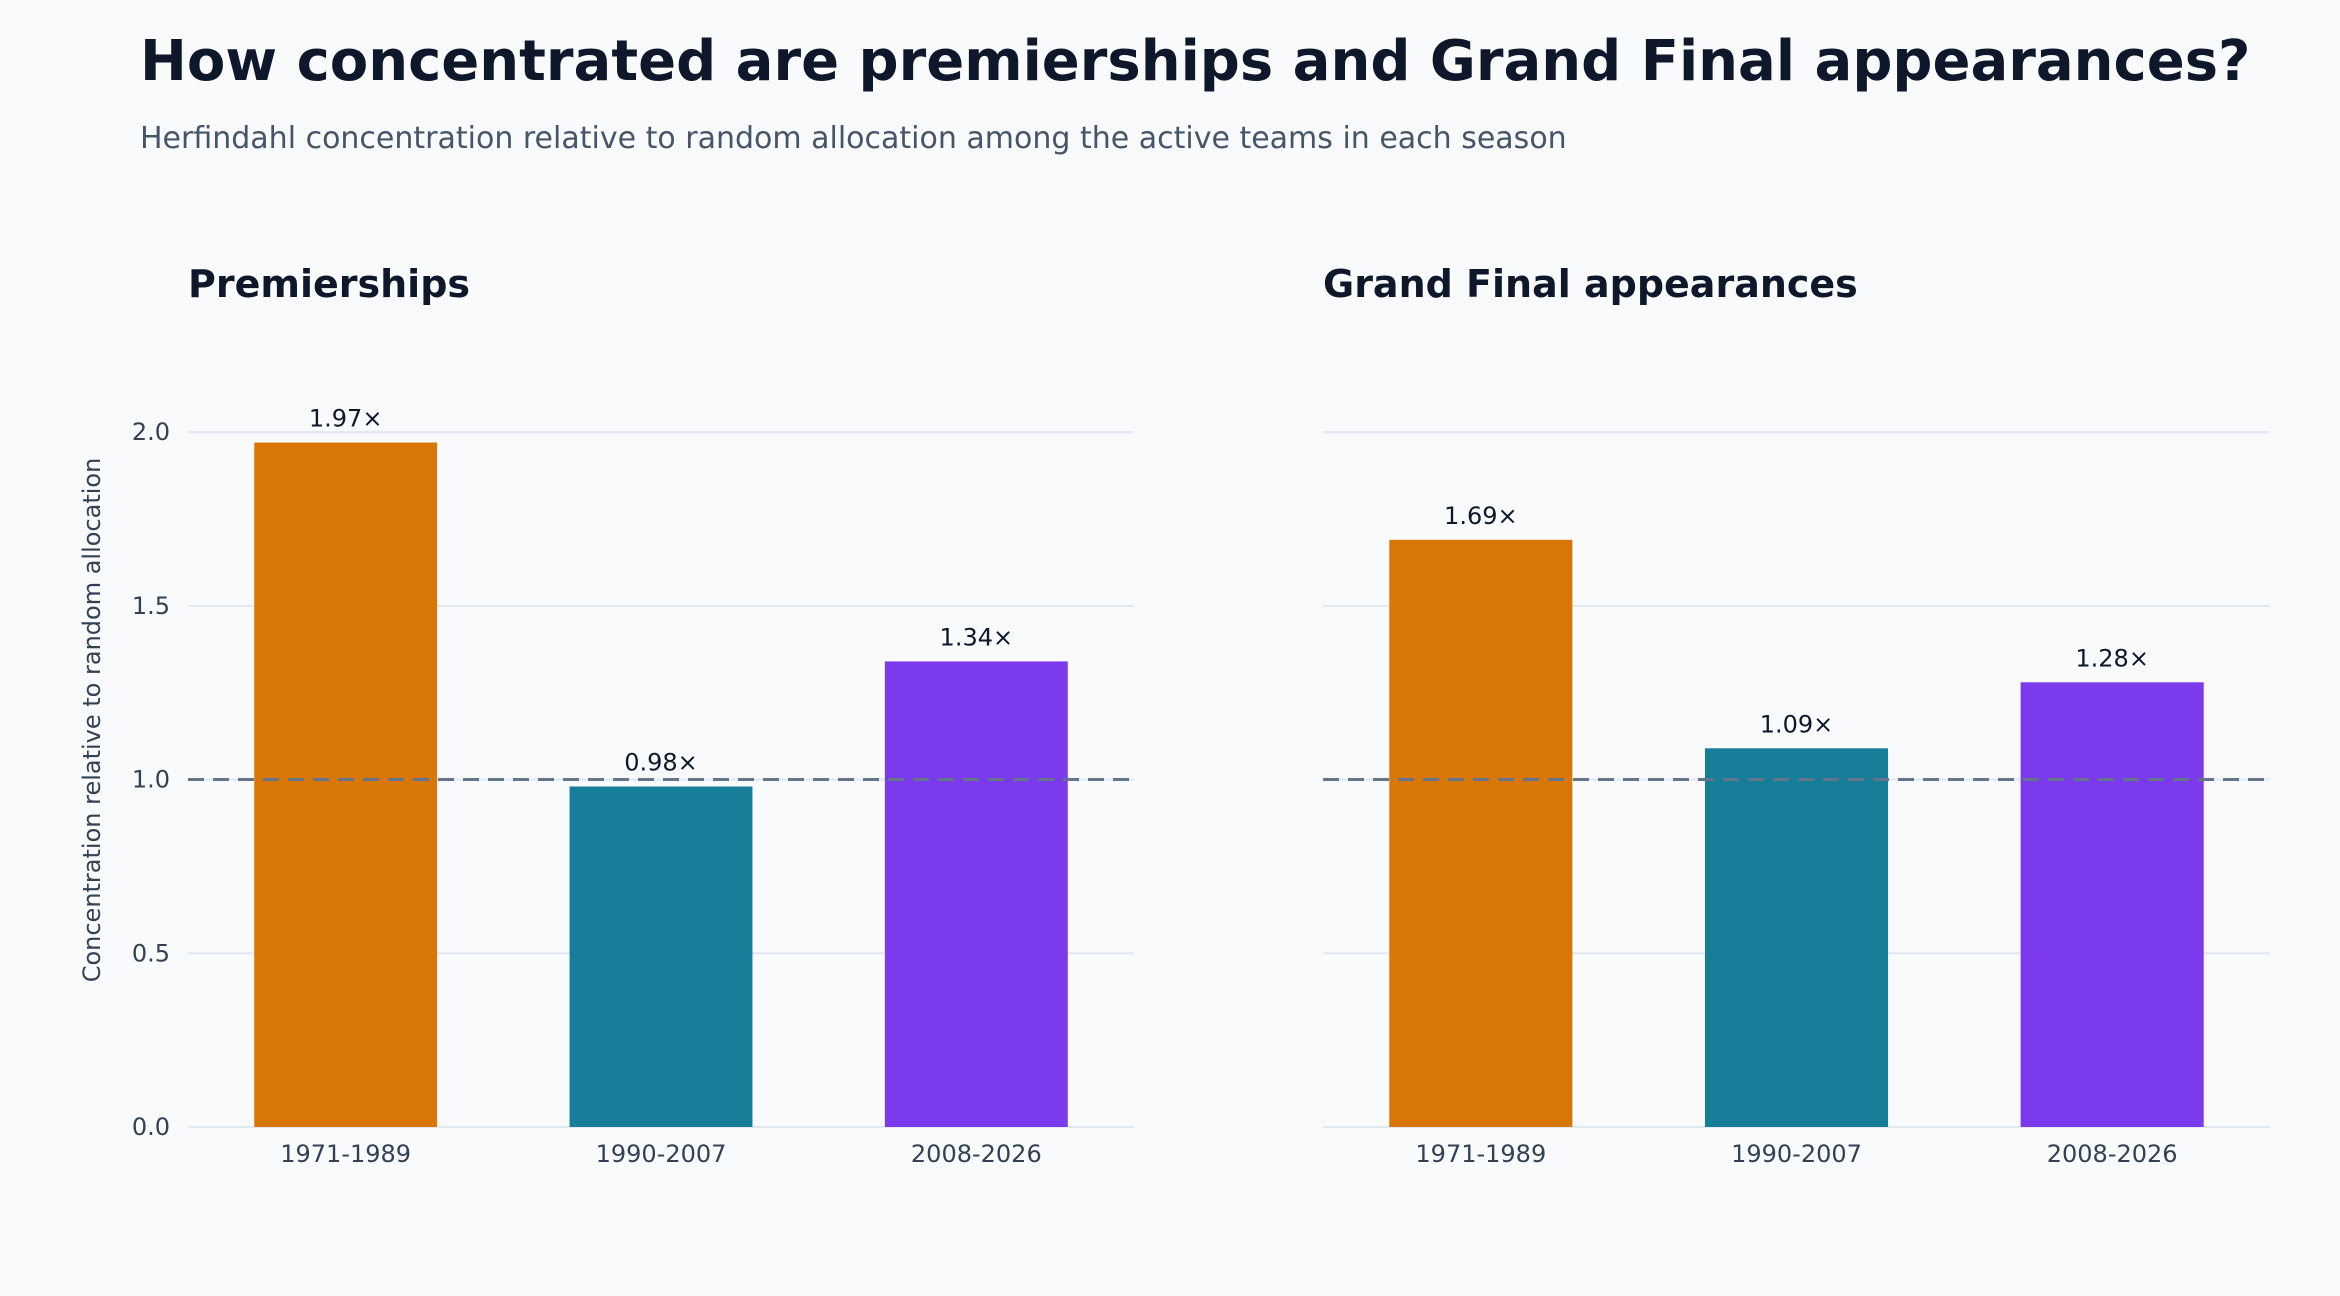 This screenshot has height=1296, width=2340. I want to click on data-label: 1.34×, so click(977, 637).